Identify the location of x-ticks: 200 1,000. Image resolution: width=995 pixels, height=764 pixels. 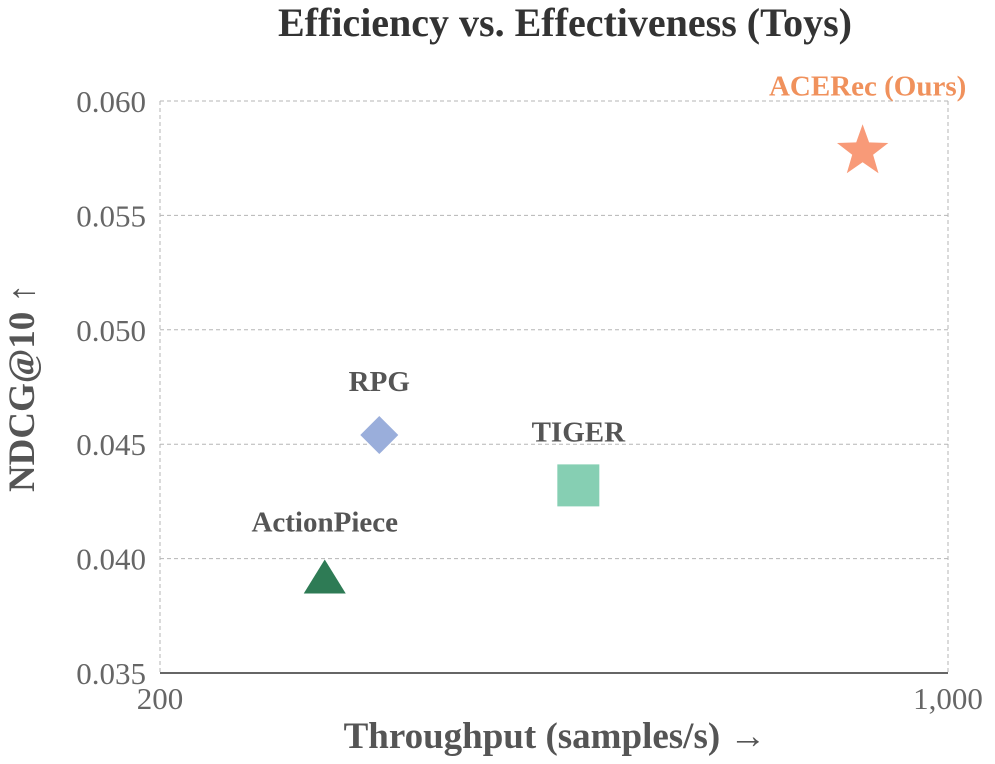
(560, 698).